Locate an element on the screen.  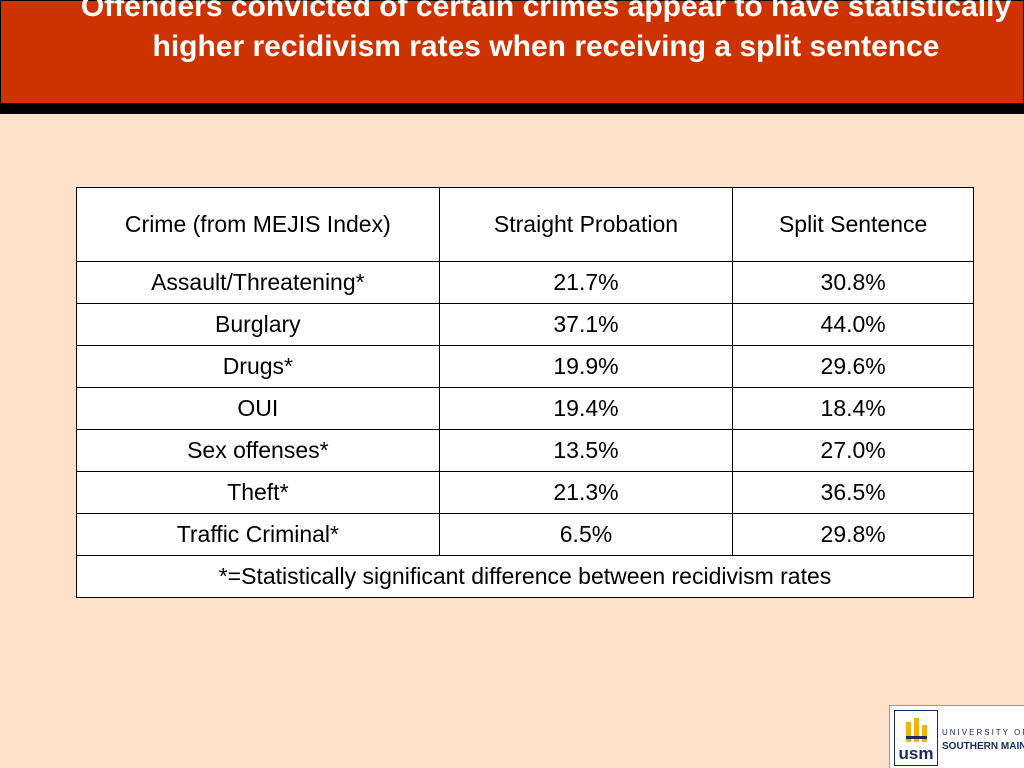
header-cell-straight-probation: Straight Probation is located at coordinates (586, 224).